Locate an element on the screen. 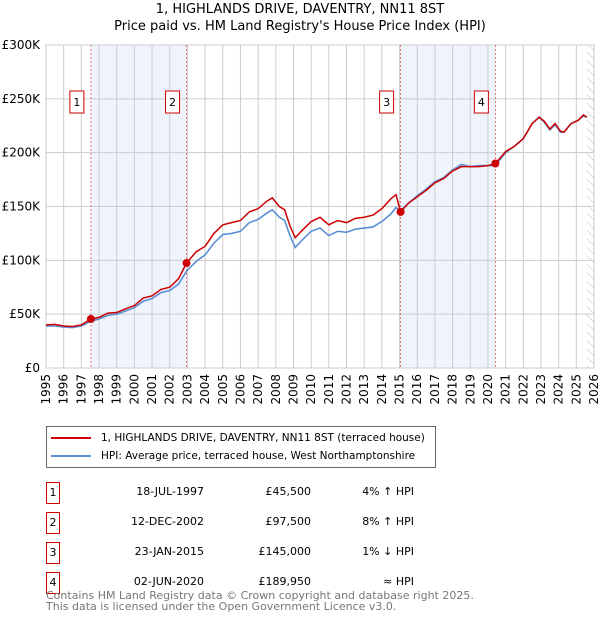 The height and width of the screenshot is (620, 600). x-tick-label: 2024 is located at coordinates (559, 389).